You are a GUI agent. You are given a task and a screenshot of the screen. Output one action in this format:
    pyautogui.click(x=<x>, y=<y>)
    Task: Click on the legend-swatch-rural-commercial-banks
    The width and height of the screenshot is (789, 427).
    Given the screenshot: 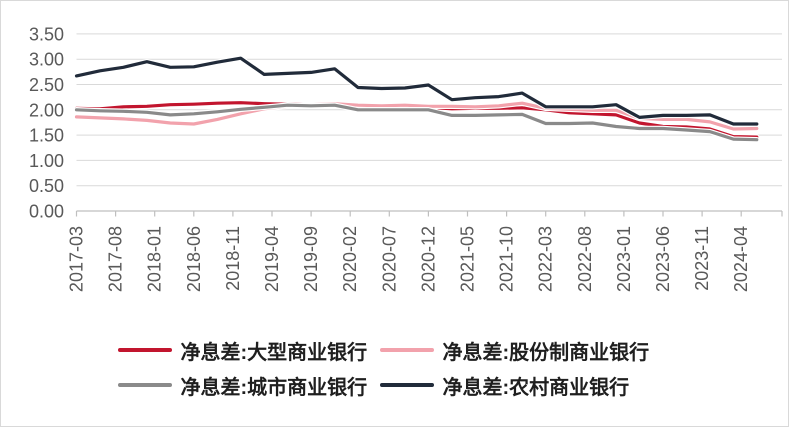 What is the action you would take?
    pyautogui.click(x=406, y=385)
    